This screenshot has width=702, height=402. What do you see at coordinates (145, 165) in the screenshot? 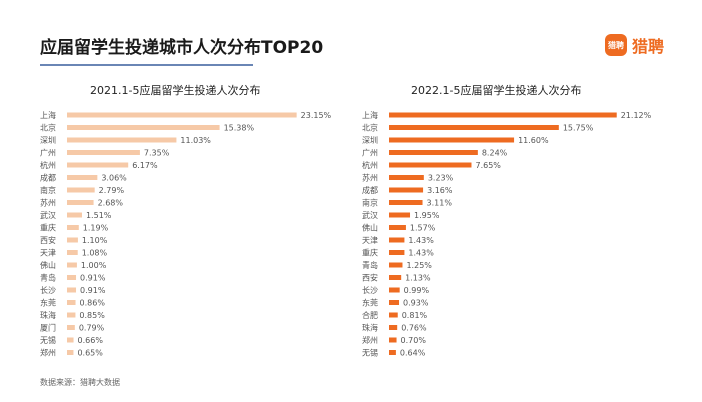
I see `chart-2021-value-label: 6.17%` at bounding box center [145, 165].